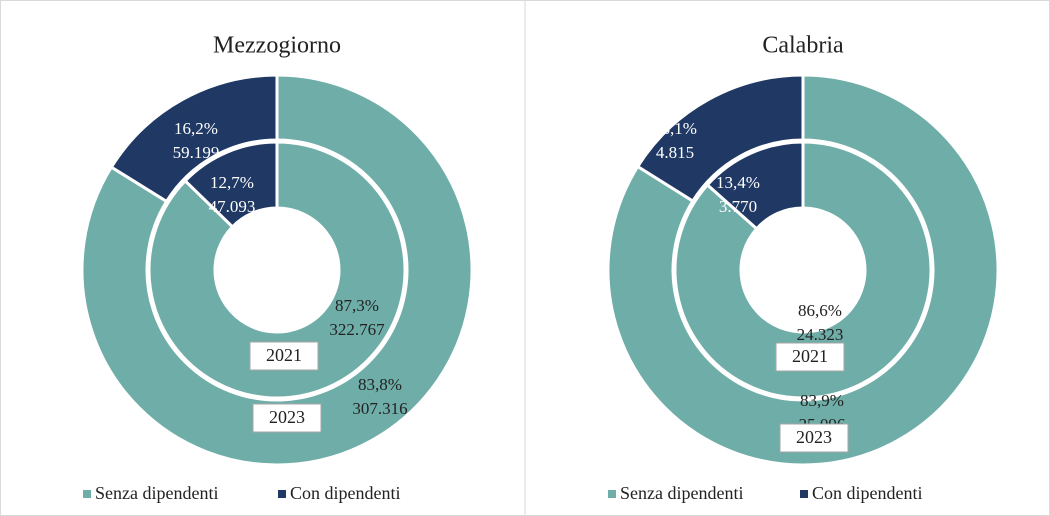 Image resolution: width=1050 pixels, height=516 pixels. What do you see at coordinates (196, 152) in the screenshot?
I see `value-label: 59.199` at bounding box center [196, 152].